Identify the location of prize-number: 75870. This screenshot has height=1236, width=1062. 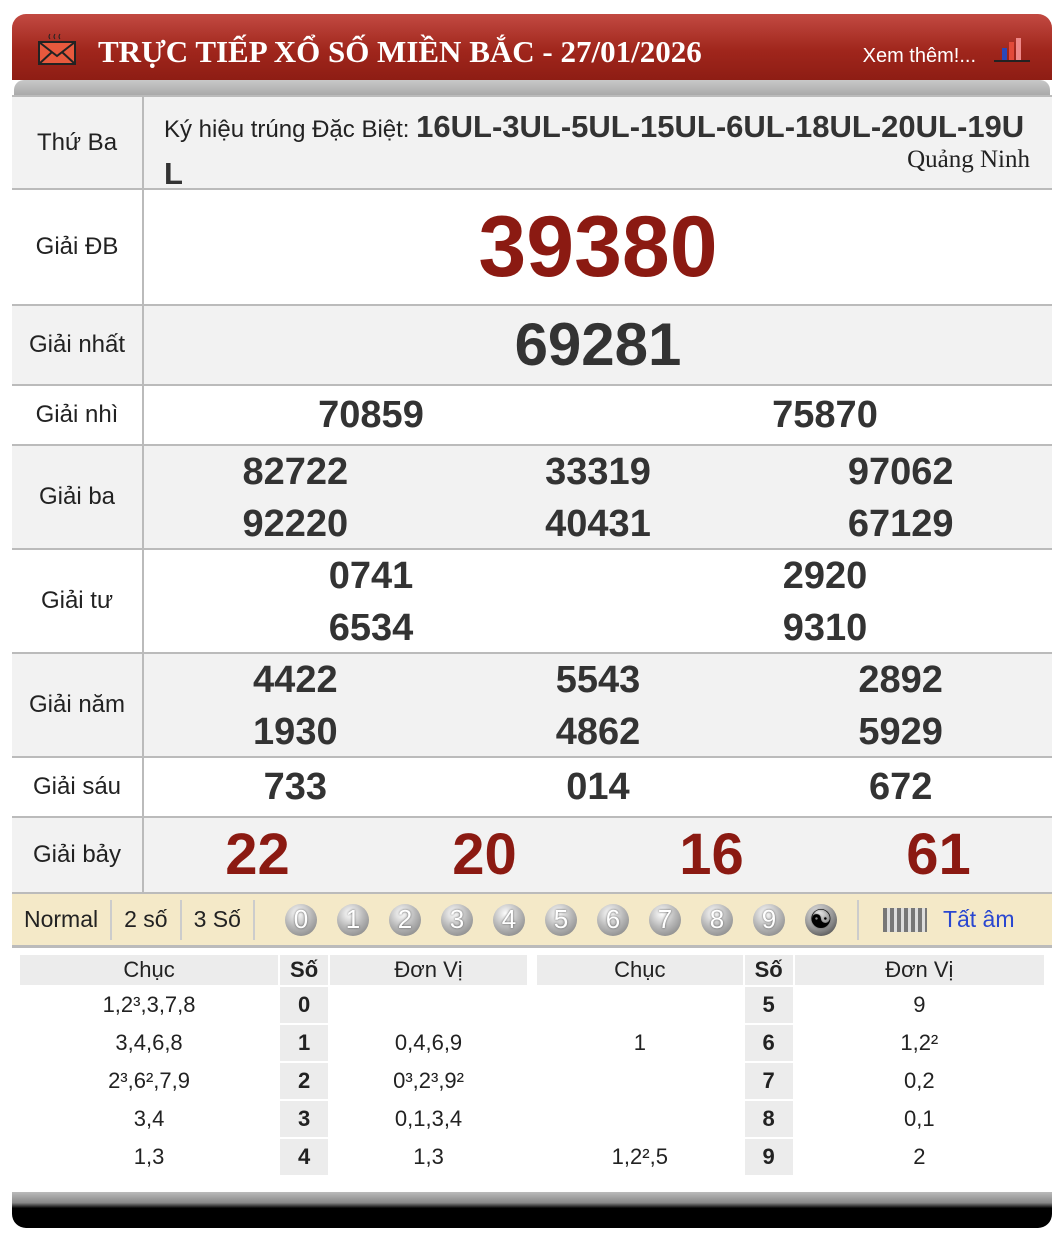
(825, 415).